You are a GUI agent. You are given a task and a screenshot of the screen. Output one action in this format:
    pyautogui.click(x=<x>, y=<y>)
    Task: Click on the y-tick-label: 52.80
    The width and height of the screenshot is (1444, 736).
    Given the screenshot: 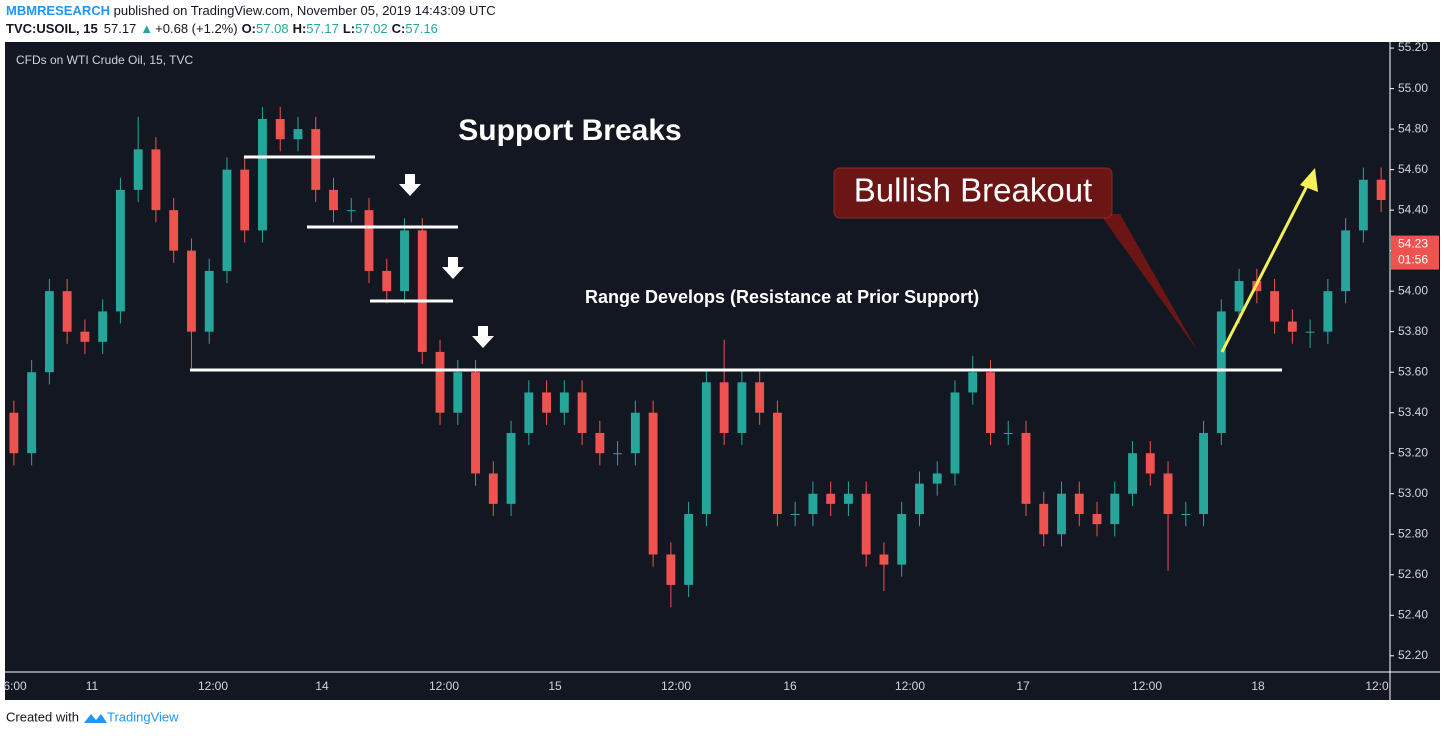 What is the action you would take?
    pyautogui.click(x=1413, y=533)
    